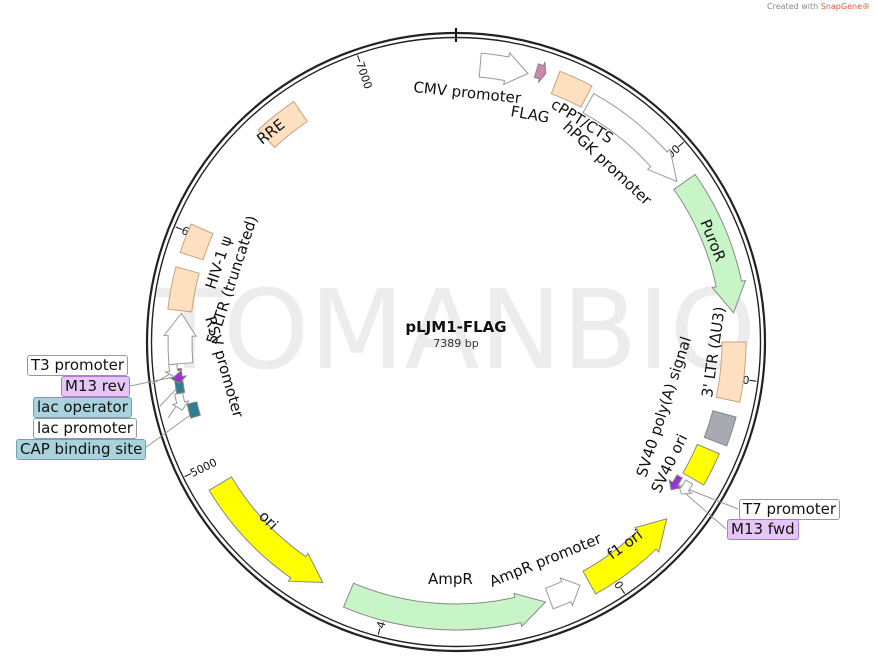  I want to click on plasmid-length: 7389 bp, so click(455, 343).